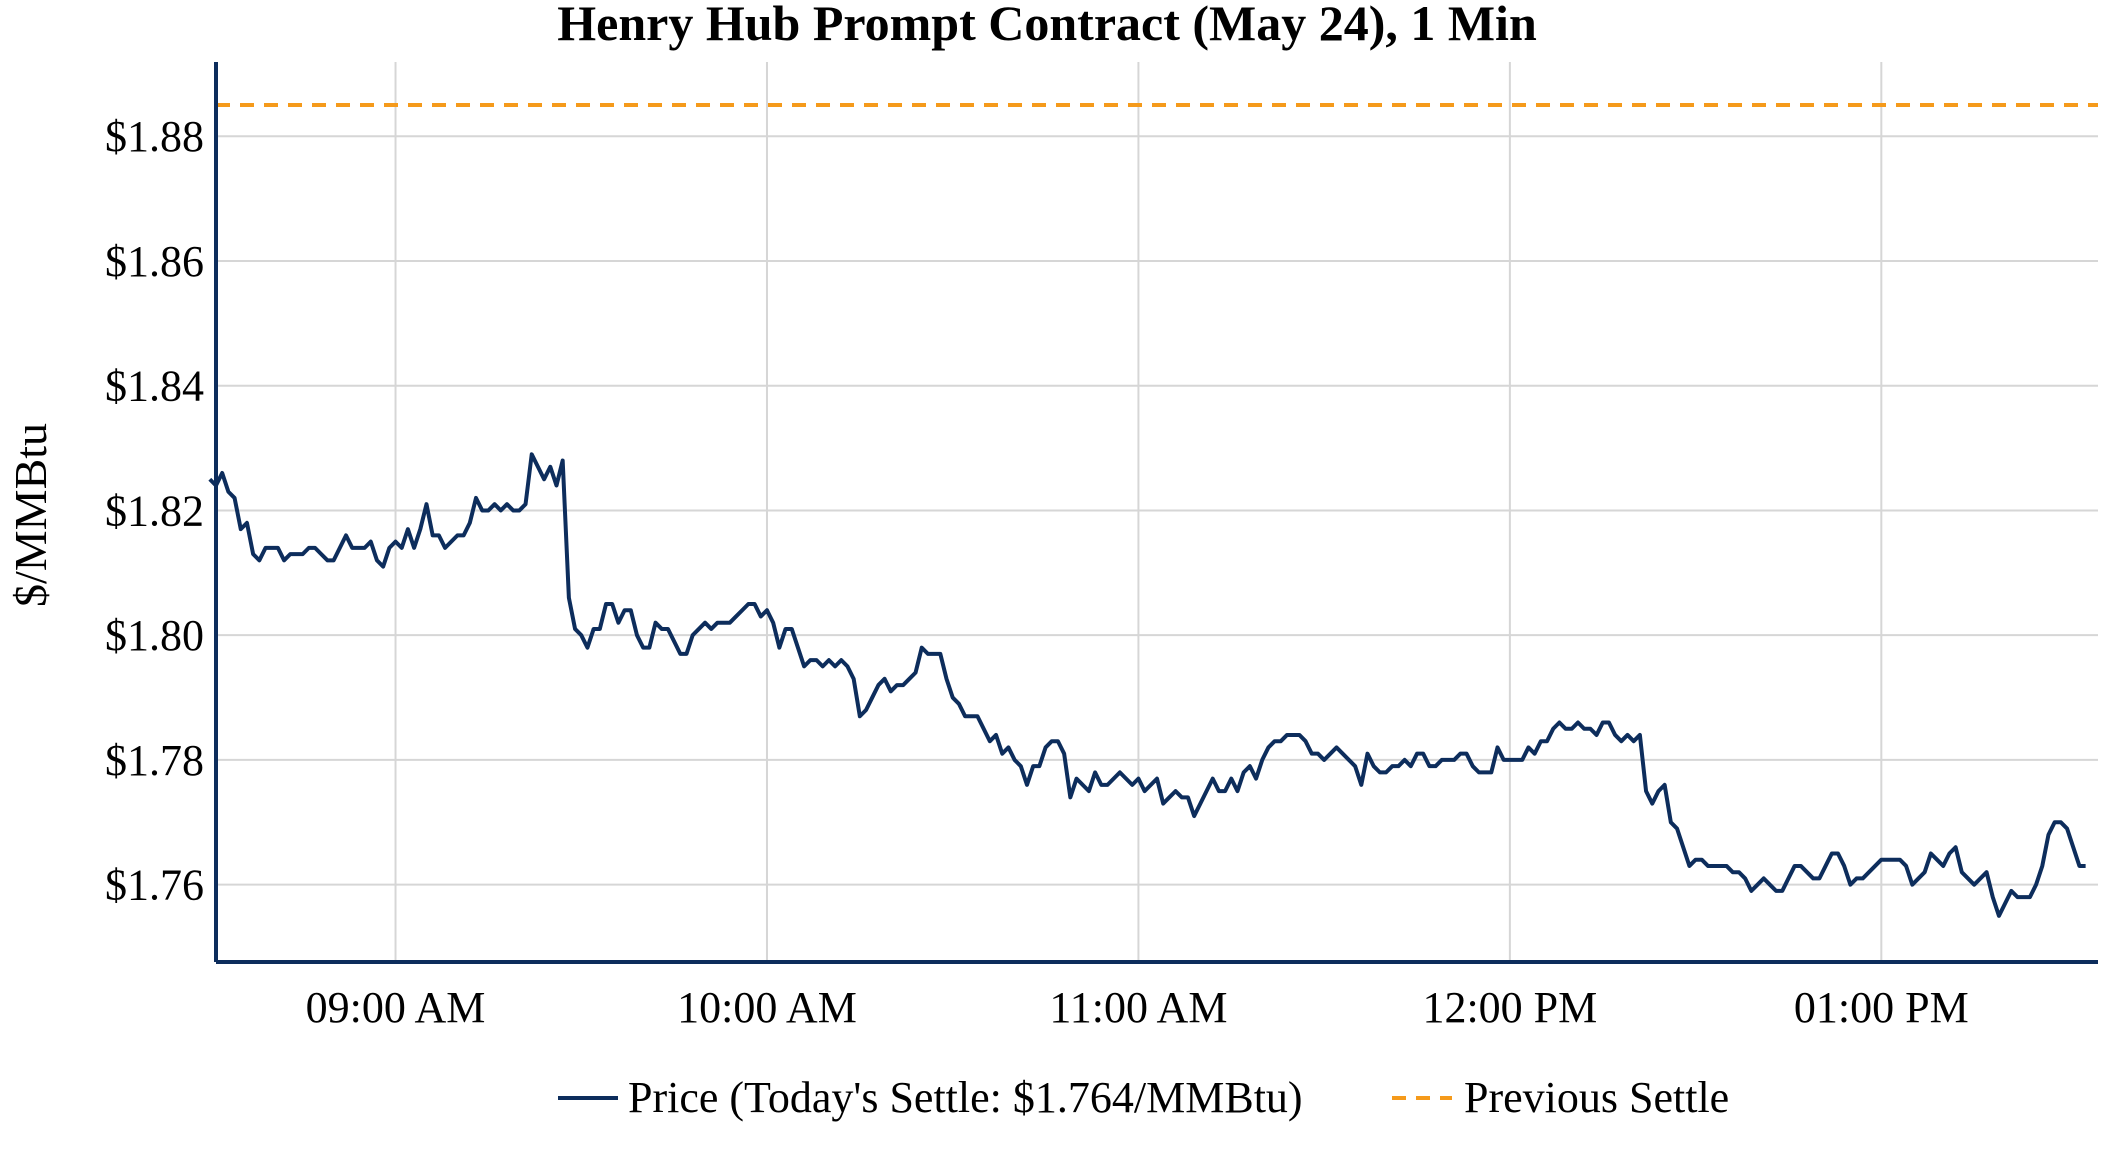 This screenshot has width=2112, height=1152. I want to click on y-tick-labels: $1.76 $1.78 $1.80 $1.82 $1.84 $1.86 $1.88, so click(154, 510).